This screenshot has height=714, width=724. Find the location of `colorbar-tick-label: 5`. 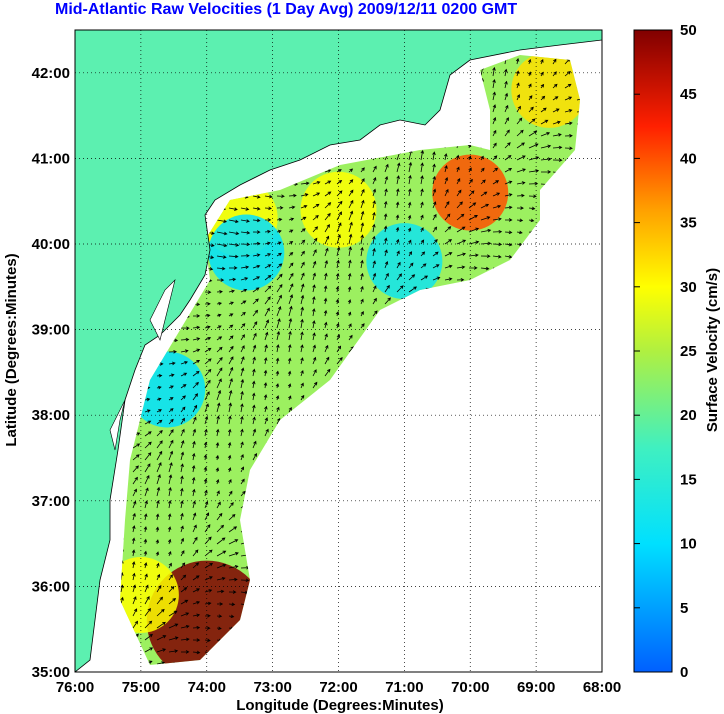

colorbar-tick-label: 5 is located at coordinates (684, 608).